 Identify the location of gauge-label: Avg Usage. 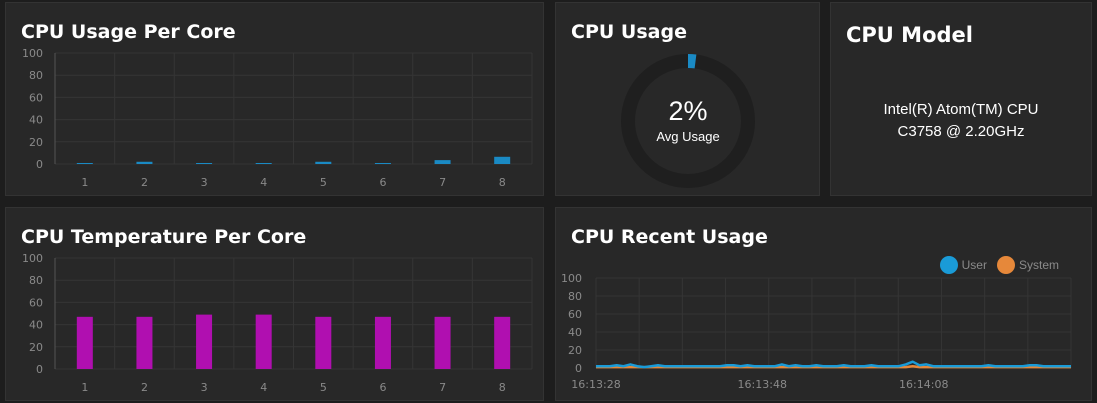
(688, 136).